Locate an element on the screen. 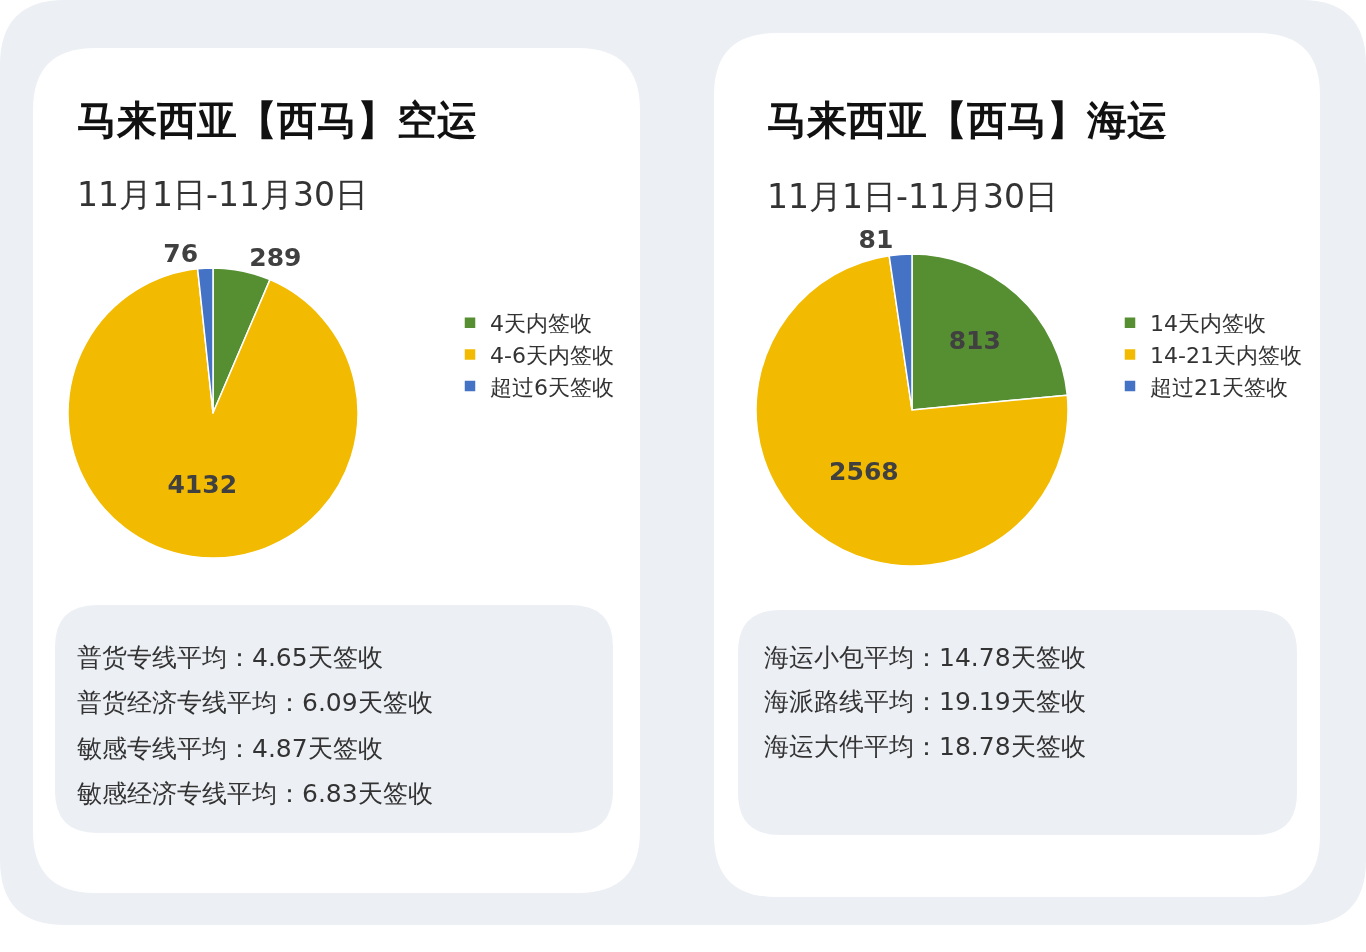 The width and height of the screenshot is (1366, 952). chart-title: 马来西亚【西马】空运 is located at coordinates (277, 120).